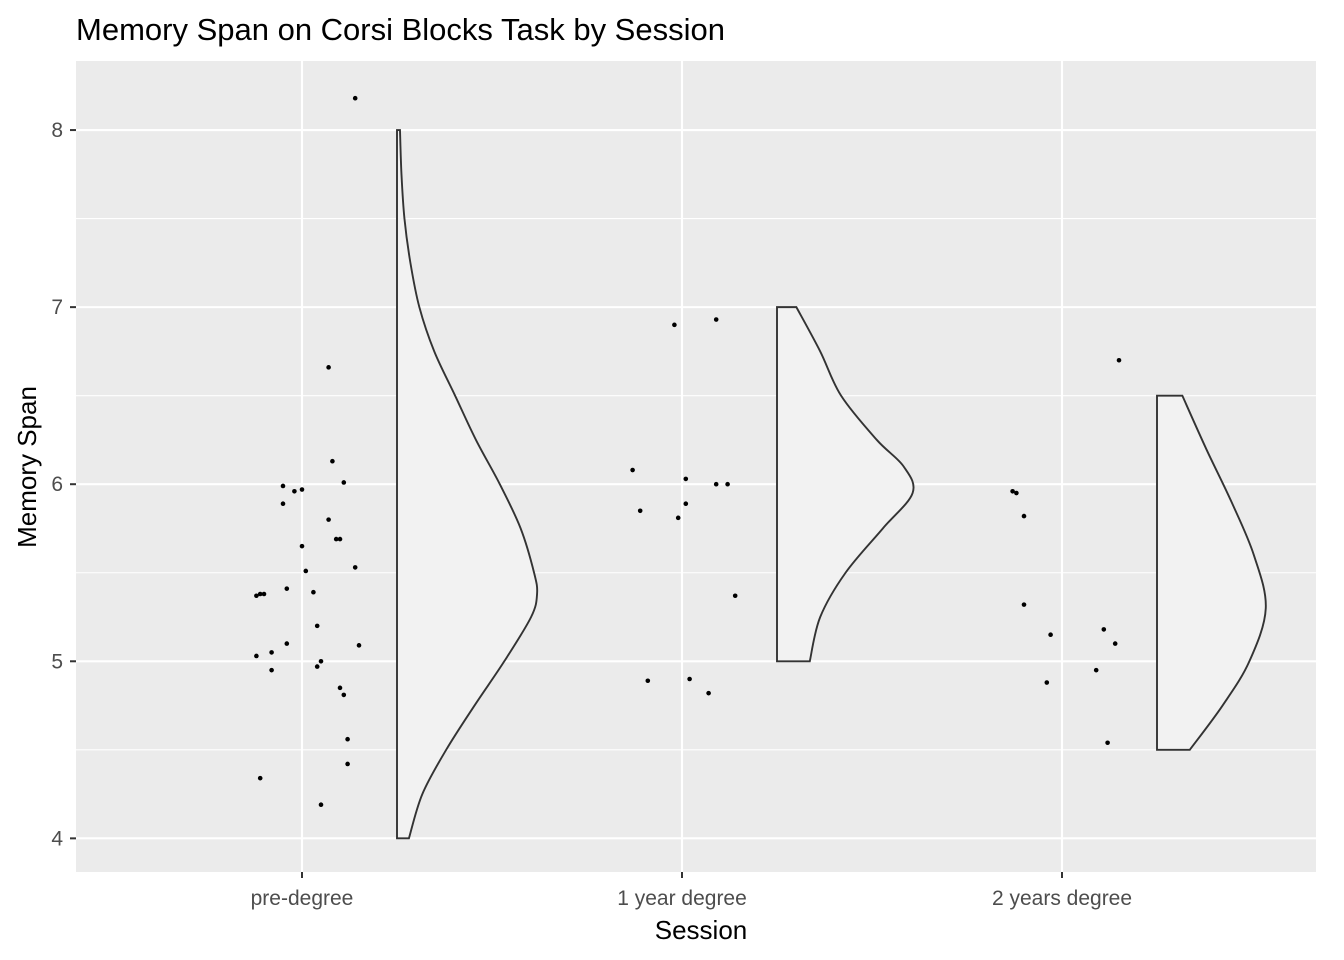  I want to click on y-axis-title: Memory Span, so click(27, 467).